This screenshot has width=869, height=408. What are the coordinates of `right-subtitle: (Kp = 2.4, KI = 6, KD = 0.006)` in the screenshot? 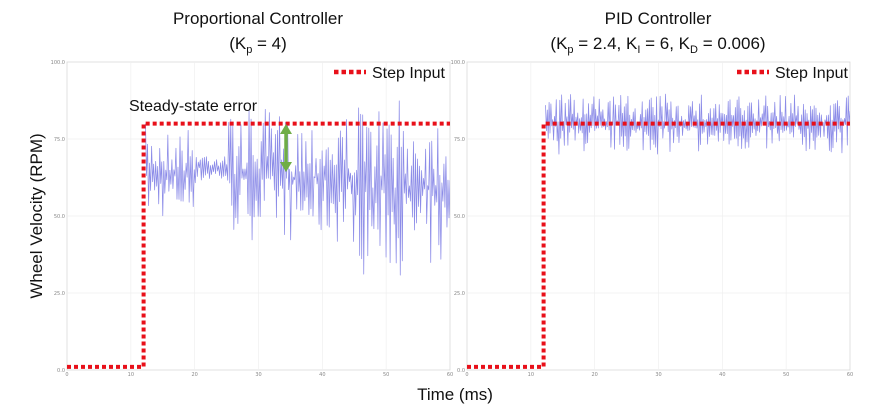 It's located at (657, 45).